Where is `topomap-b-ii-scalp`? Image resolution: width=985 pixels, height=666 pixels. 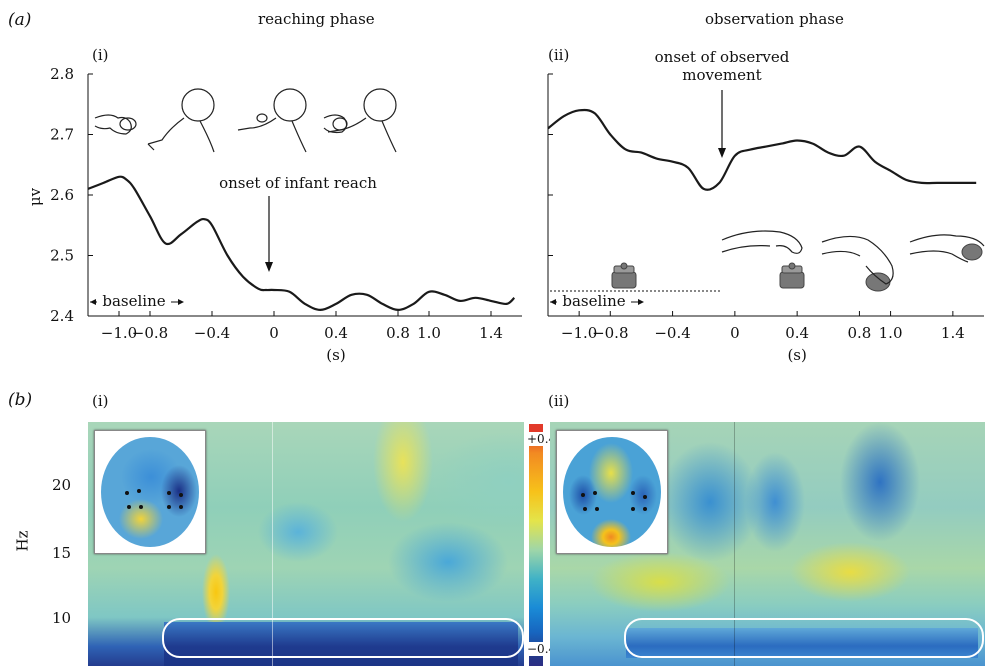 topomap-b-ii-scalp is located at coordinates (612, 492).